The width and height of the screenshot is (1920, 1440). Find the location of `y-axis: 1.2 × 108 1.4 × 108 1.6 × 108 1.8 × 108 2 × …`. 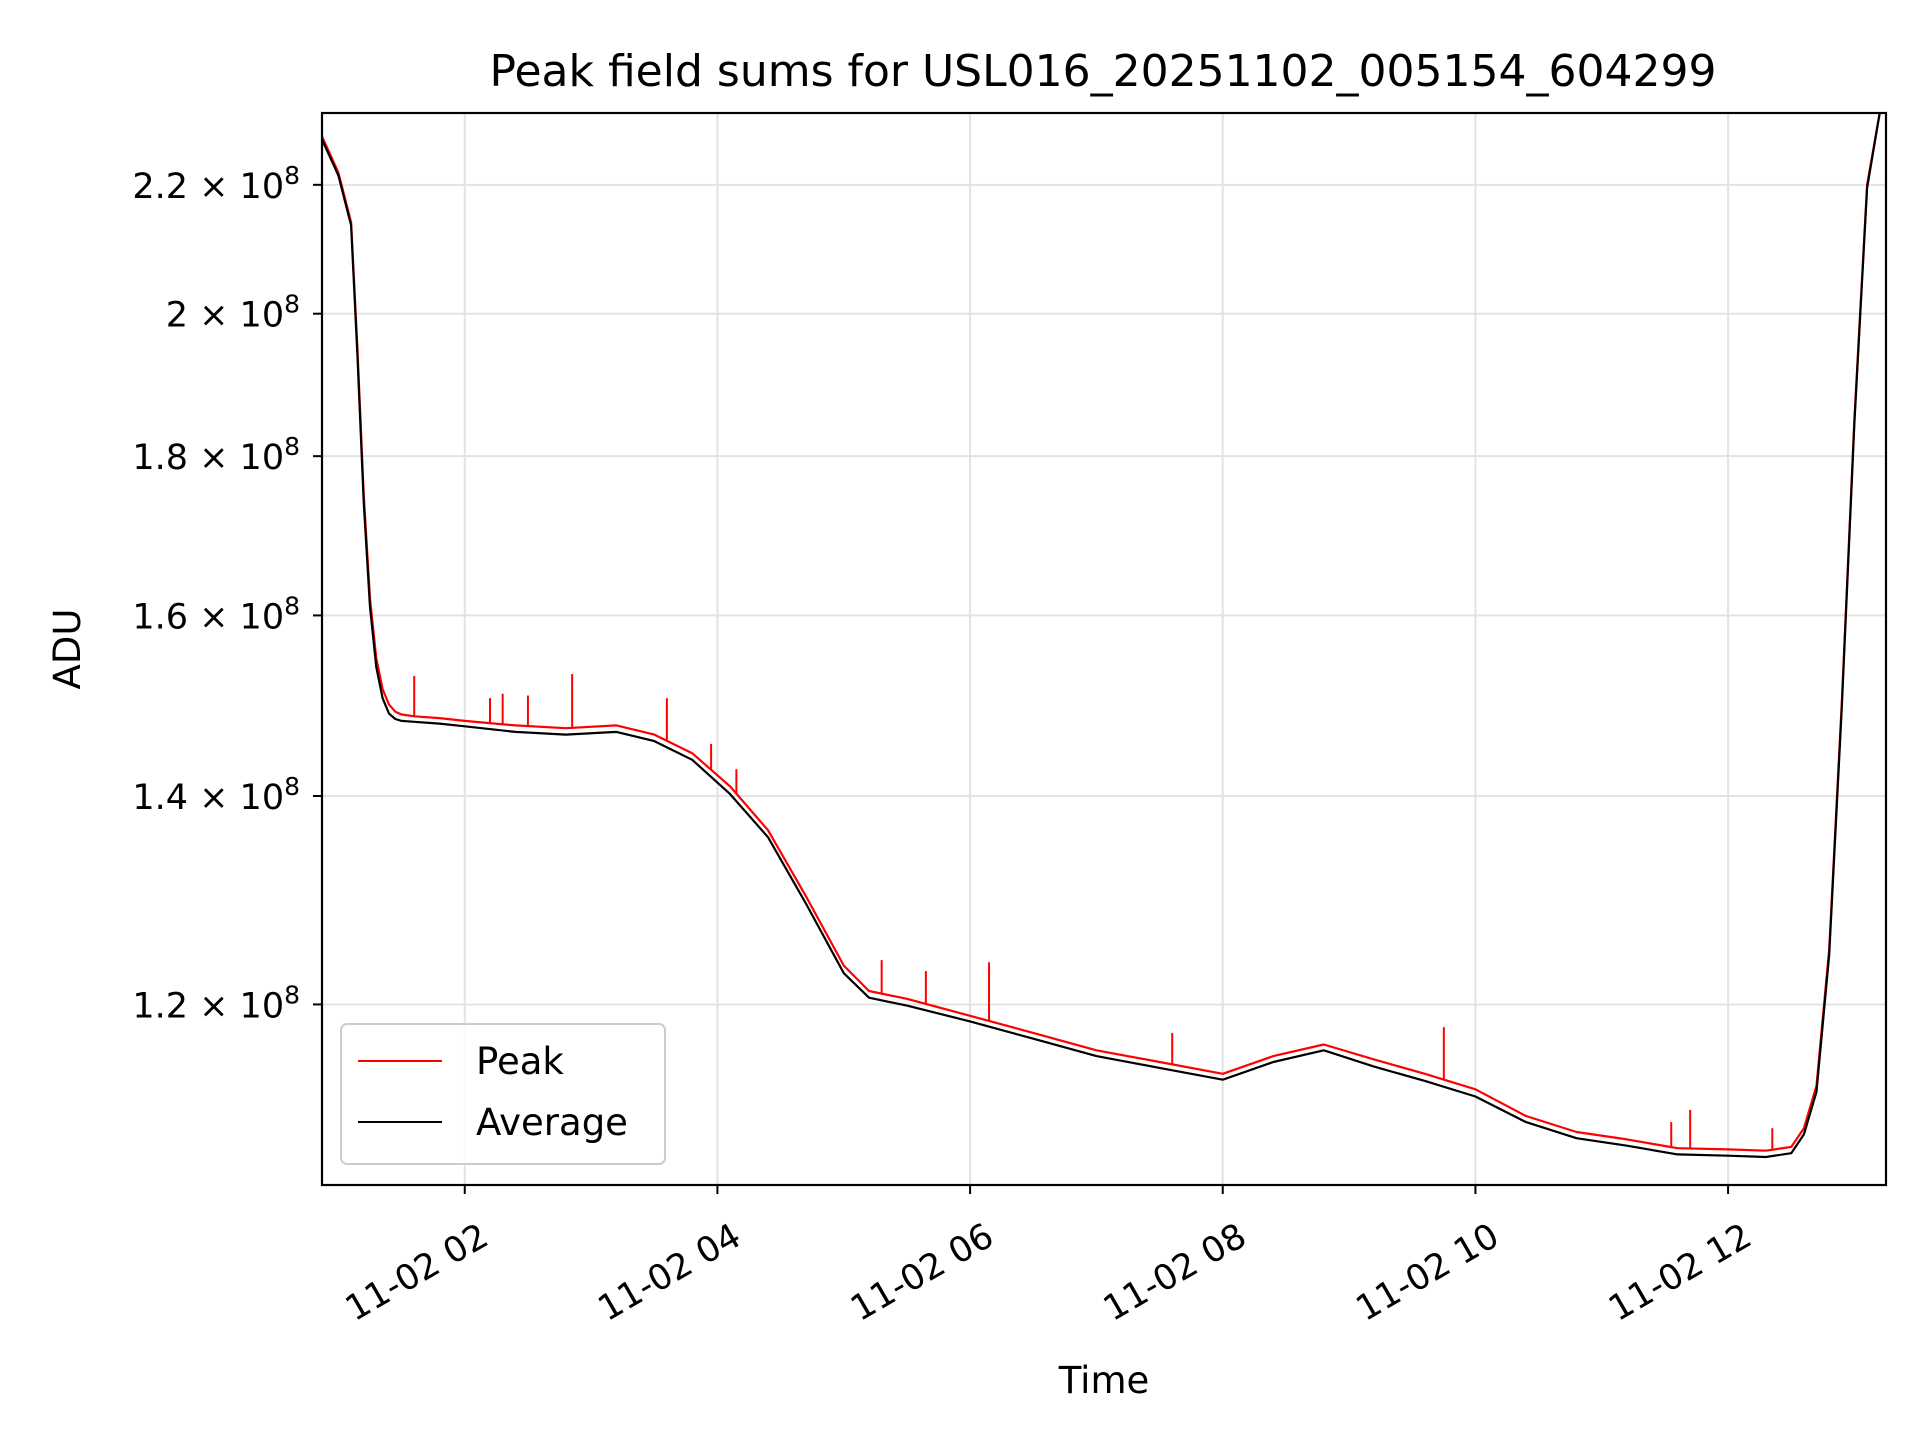

y-axis: 1.2 × 108 1.4 × 108 1.6 × 108 1.8 × 108 2 × … is located at coordinates (227, 593).